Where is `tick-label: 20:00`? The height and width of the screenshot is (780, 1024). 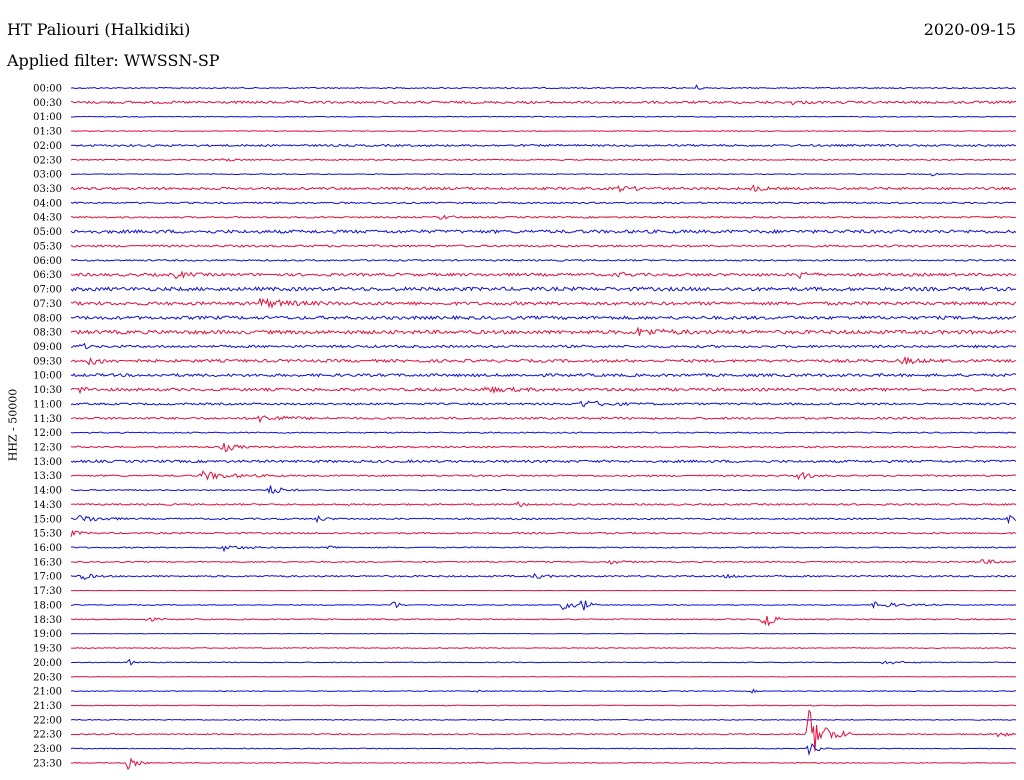
tick-label: 20:00 is located at coordinates (47, 663).